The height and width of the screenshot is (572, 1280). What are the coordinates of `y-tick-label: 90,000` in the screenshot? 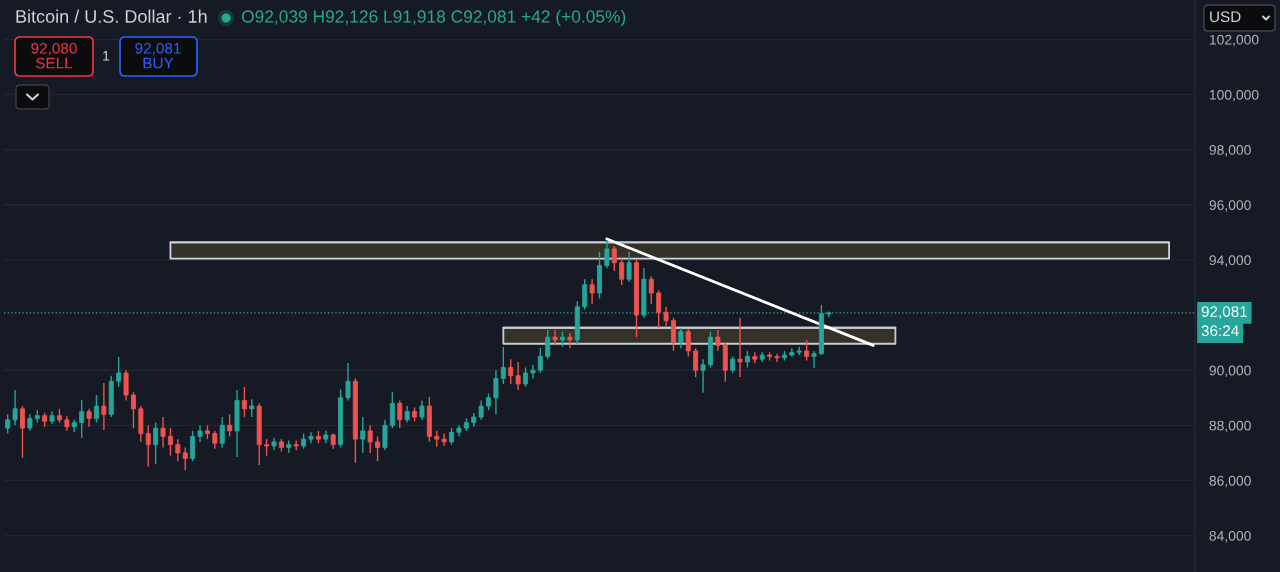 It's located at (1230, 371).